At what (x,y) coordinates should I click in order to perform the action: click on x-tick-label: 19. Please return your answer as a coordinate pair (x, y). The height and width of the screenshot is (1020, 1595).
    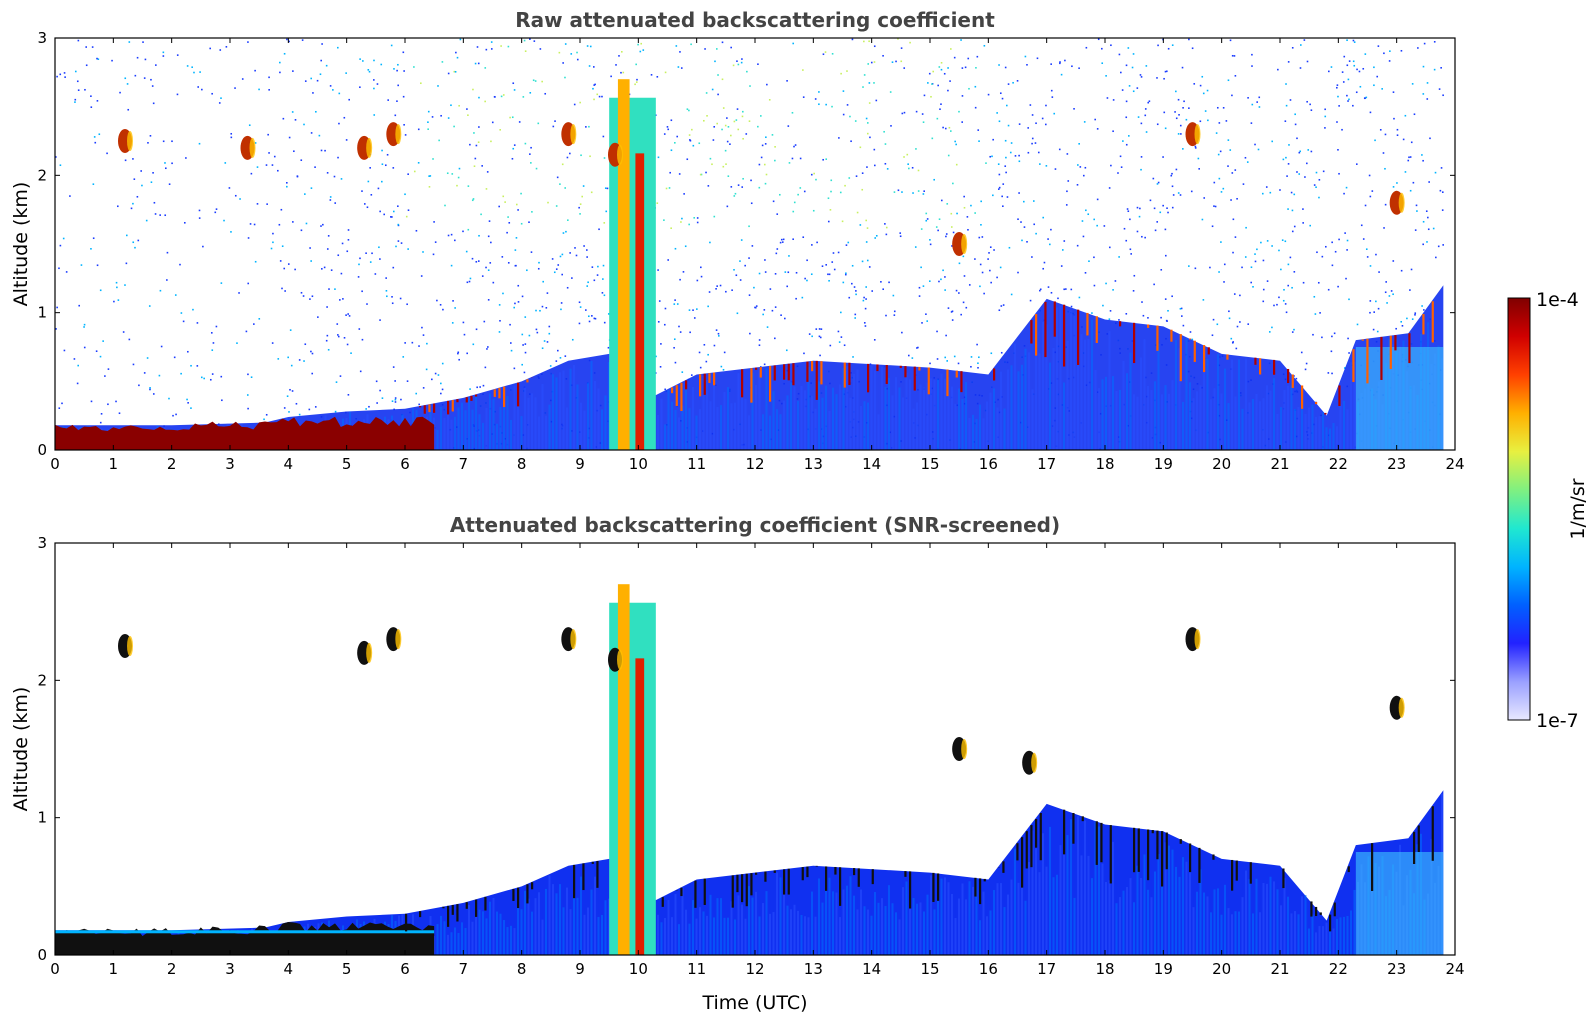
    Looking at the image, I should click on (1163, 464).